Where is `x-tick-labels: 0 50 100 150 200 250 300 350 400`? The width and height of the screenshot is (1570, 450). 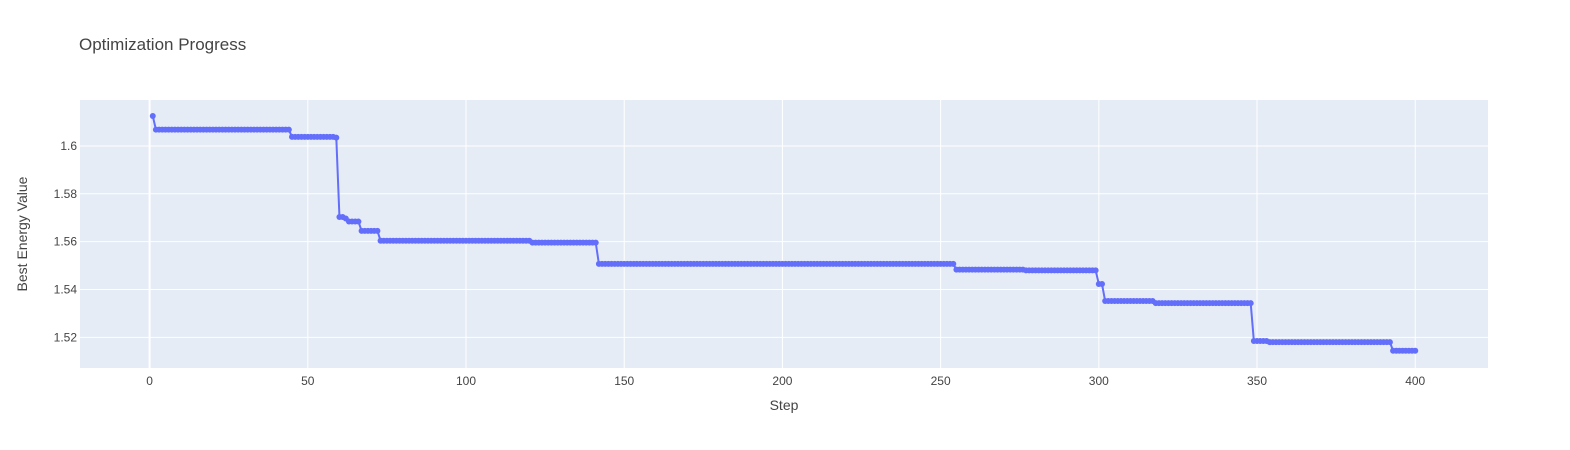 x-tick-labels: 0 50 100 150 200 250 300 350 400 is located at coordinates (785, 381).